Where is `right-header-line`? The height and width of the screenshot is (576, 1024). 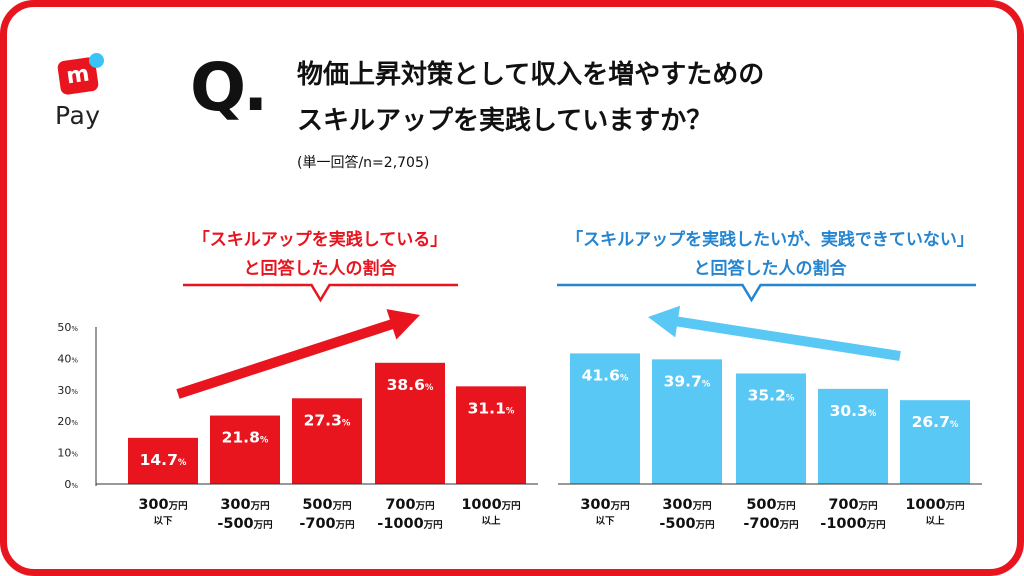 right-header-line is located at coordinates (766, 293).